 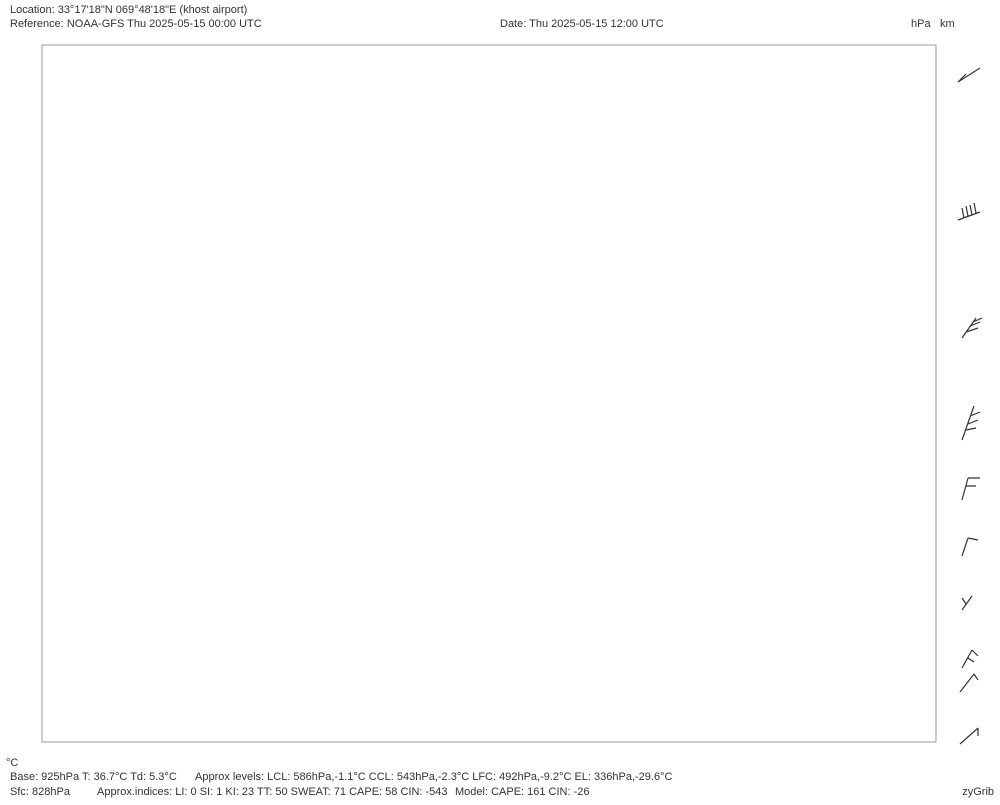 I want to click on hpa-unit: hPa, so click(x=921, y=24).